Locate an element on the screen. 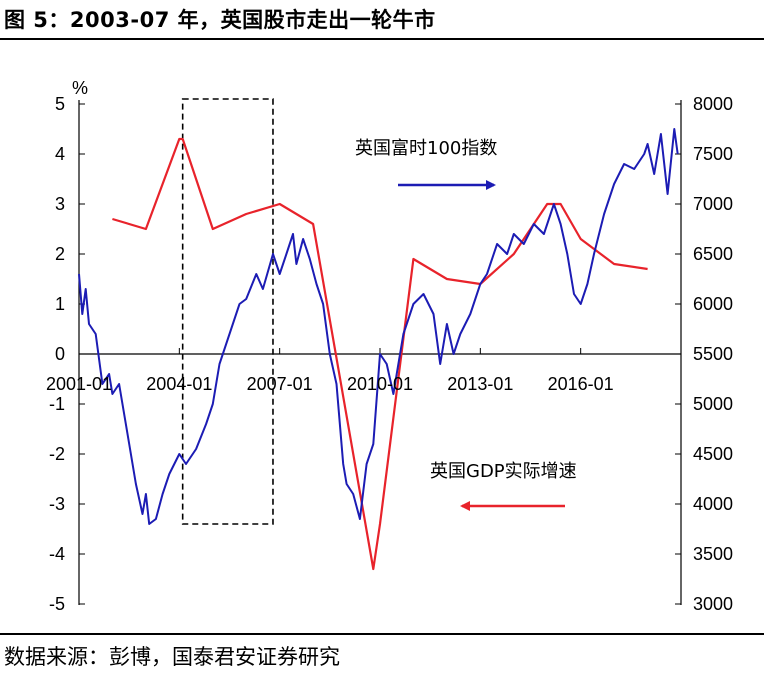 The image size is (764, 678). left-tick-label: 4 is located at coordinates (60, 154).